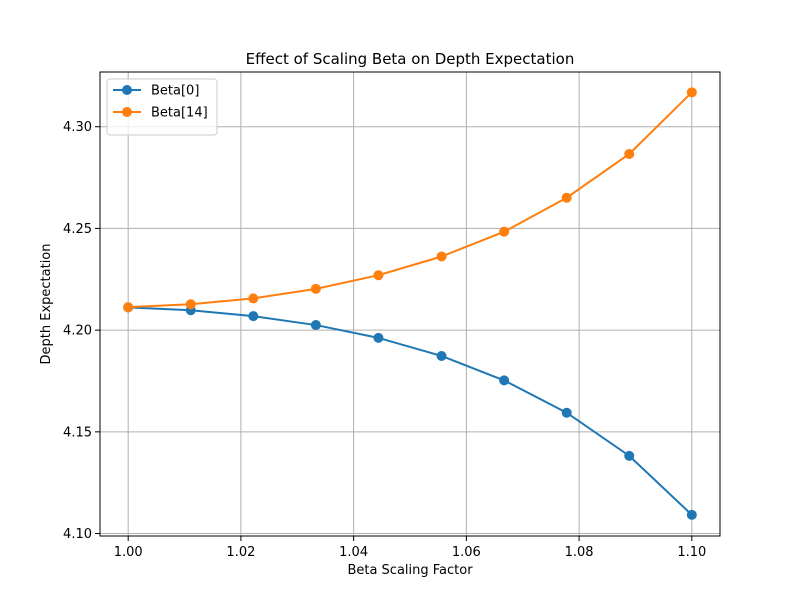  What do you see at coordinates (128, 552) in the screenshot?
I see `x-tick-label: 1.00` at bounding box center [128, 552].